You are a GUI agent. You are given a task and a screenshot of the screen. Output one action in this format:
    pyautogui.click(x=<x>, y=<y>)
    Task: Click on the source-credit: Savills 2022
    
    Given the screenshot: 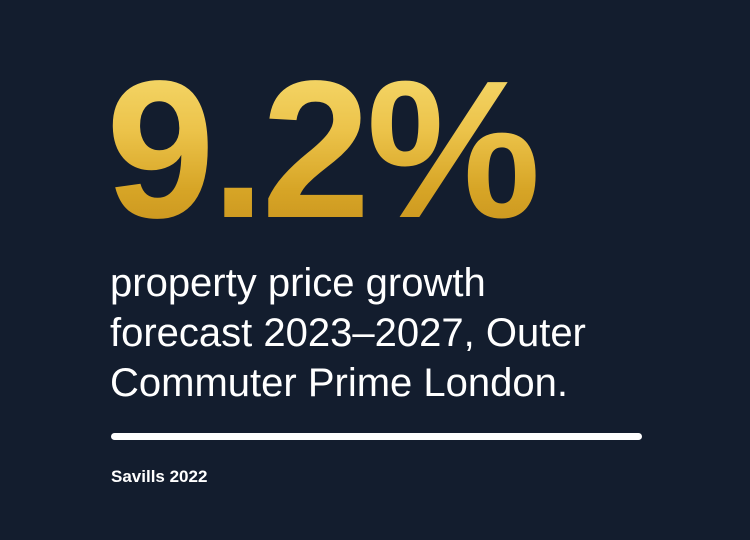 What is the action you would take?
    pyautogui.click(x=159, y=476)
    